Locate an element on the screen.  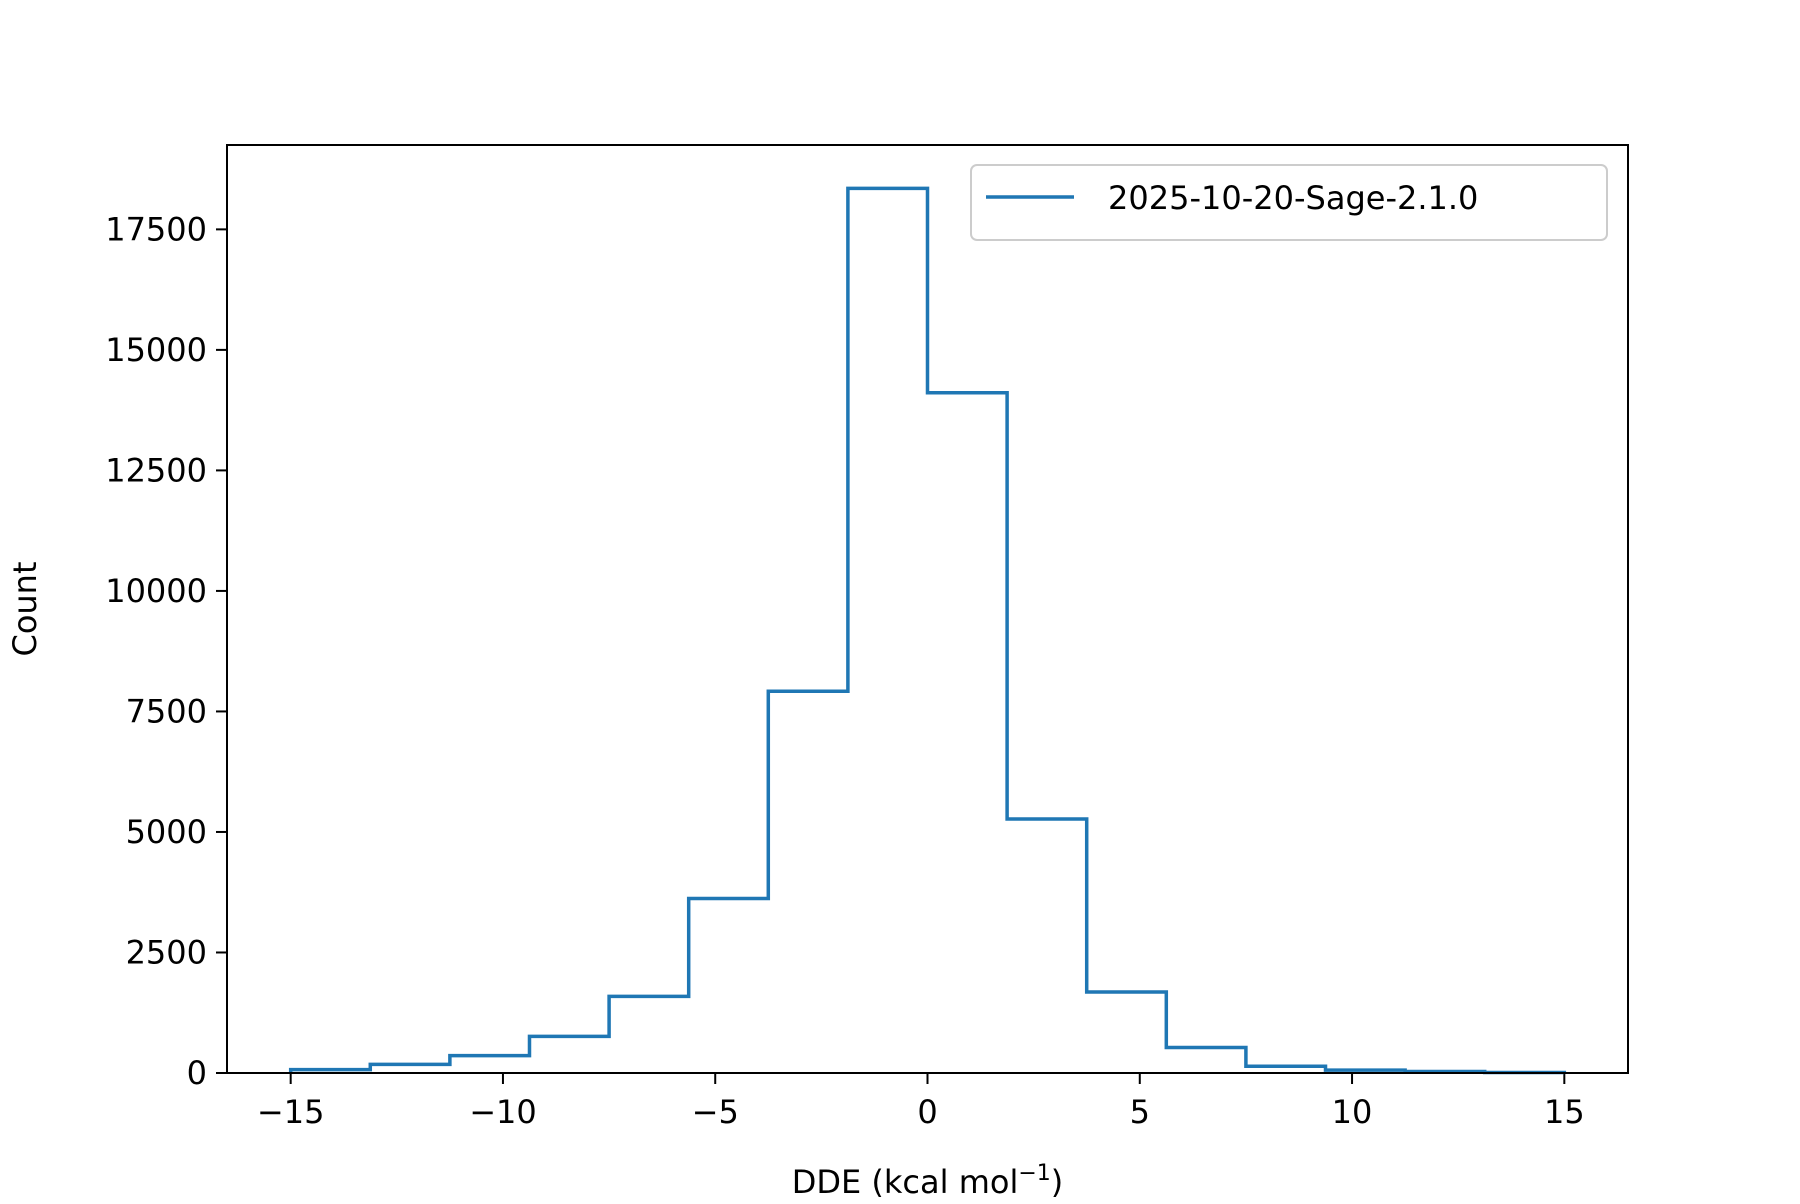
legend-label: 2025-10-20-Sage-2.1.0 is located at coordinates (1293, 198).